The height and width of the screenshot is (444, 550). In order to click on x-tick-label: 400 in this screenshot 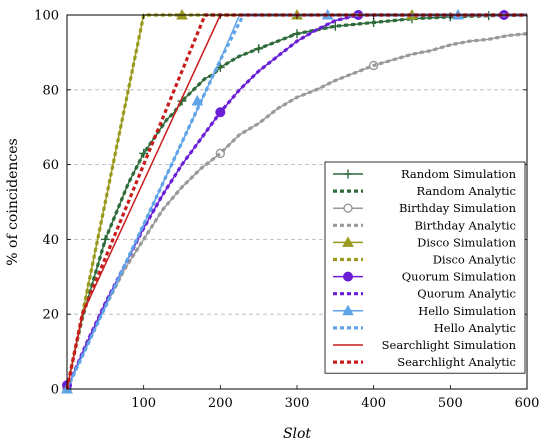, I will do `click(373, 403)`.